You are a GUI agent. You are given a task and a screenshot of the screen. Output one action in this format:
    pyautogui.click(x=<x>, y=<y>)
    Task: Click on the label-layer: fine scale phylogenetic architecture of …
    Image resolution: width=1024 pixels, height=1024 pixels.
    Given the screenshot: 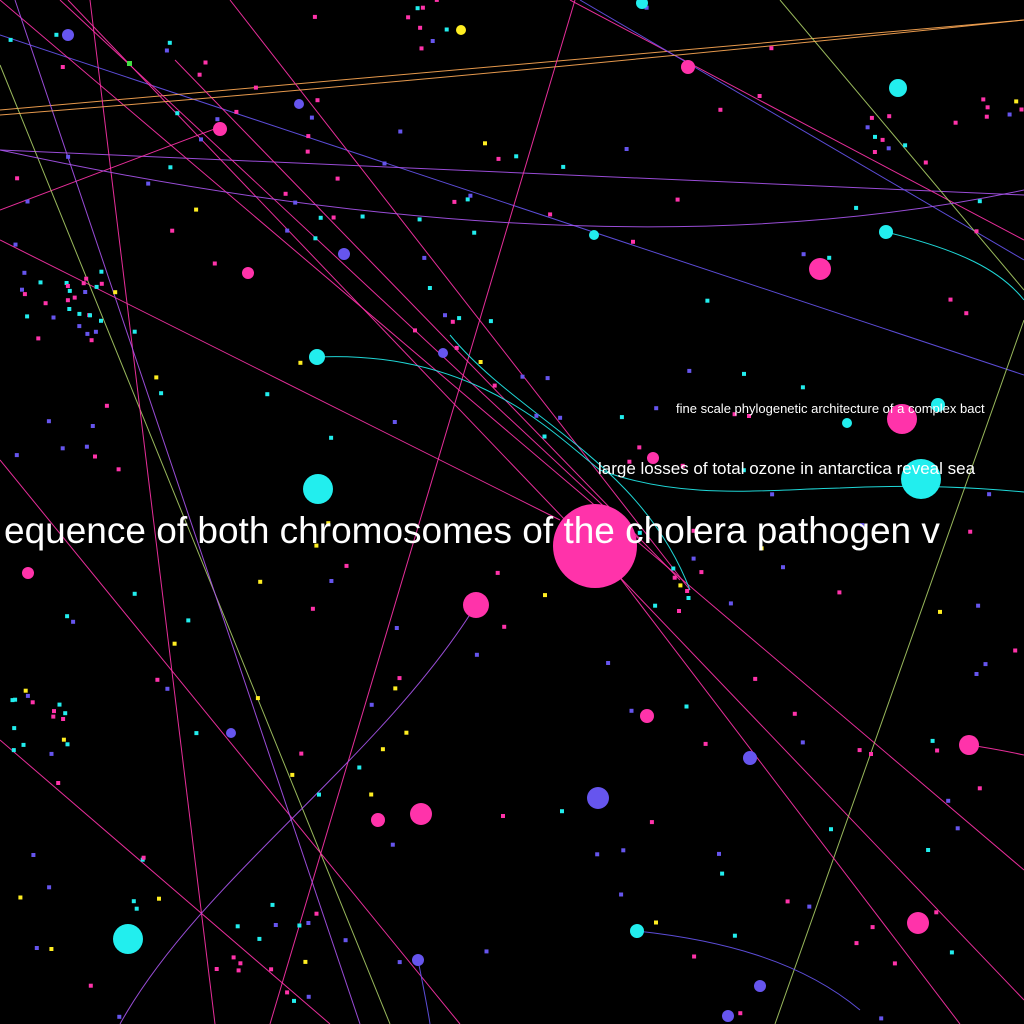 What is the action you would take?
    pyautogui.click(x=494, y=476)
    